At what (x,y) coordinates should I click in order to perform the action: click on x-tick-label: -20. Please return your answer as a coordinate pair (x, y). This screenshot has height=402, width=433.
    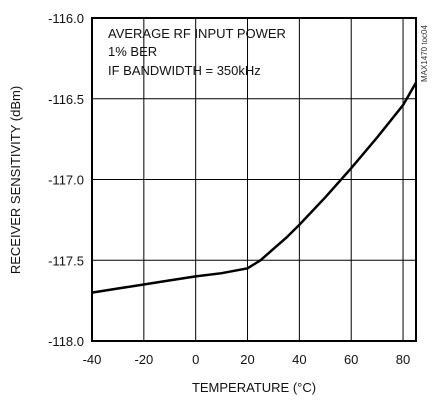
    Looking at the image, I should click on (143, 359).